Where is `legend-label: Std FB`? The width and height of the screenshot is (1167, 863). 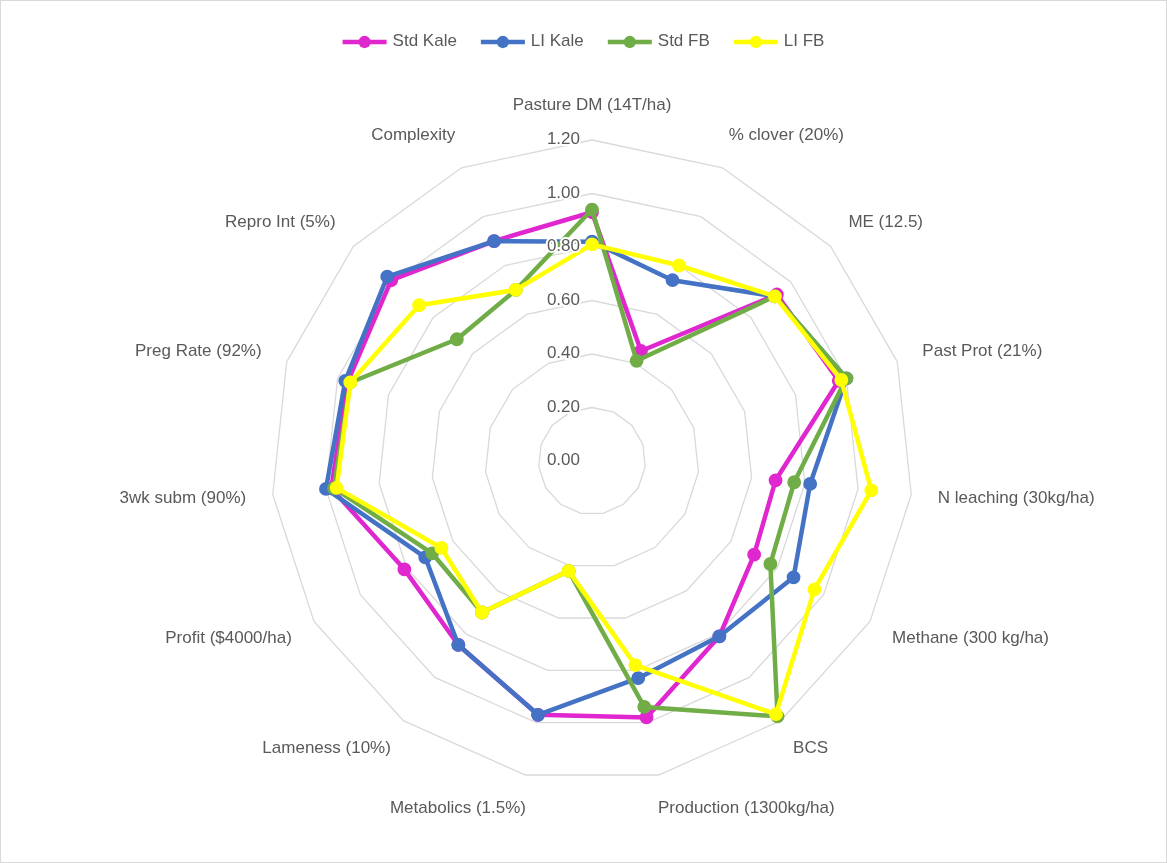
legend-label: Std FB is located at coordinates (683, 41).